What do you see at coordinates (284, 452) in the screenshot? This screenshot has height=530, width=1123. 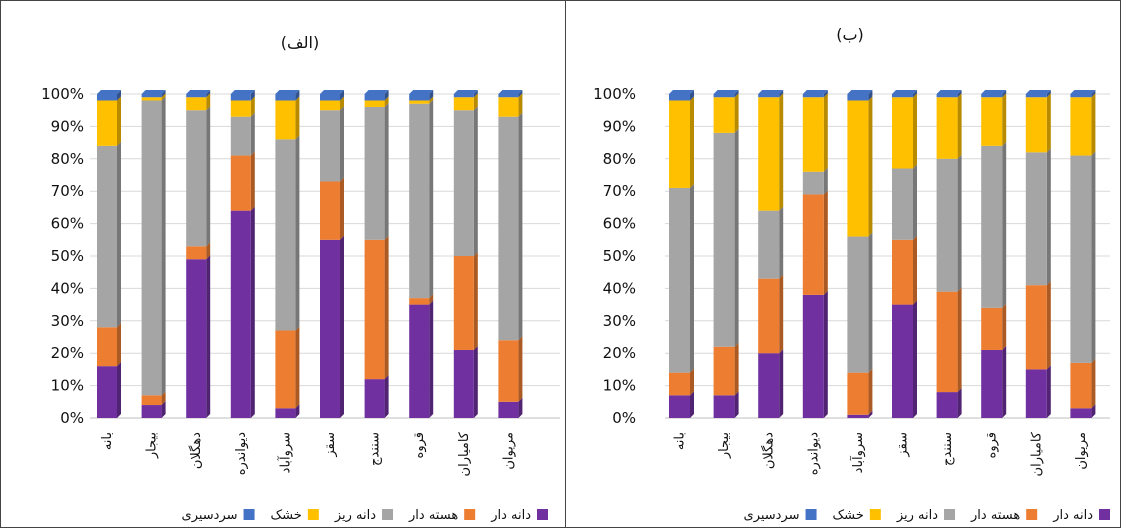 I see `category-label: سروآباد` at bounding box center [284, 452].